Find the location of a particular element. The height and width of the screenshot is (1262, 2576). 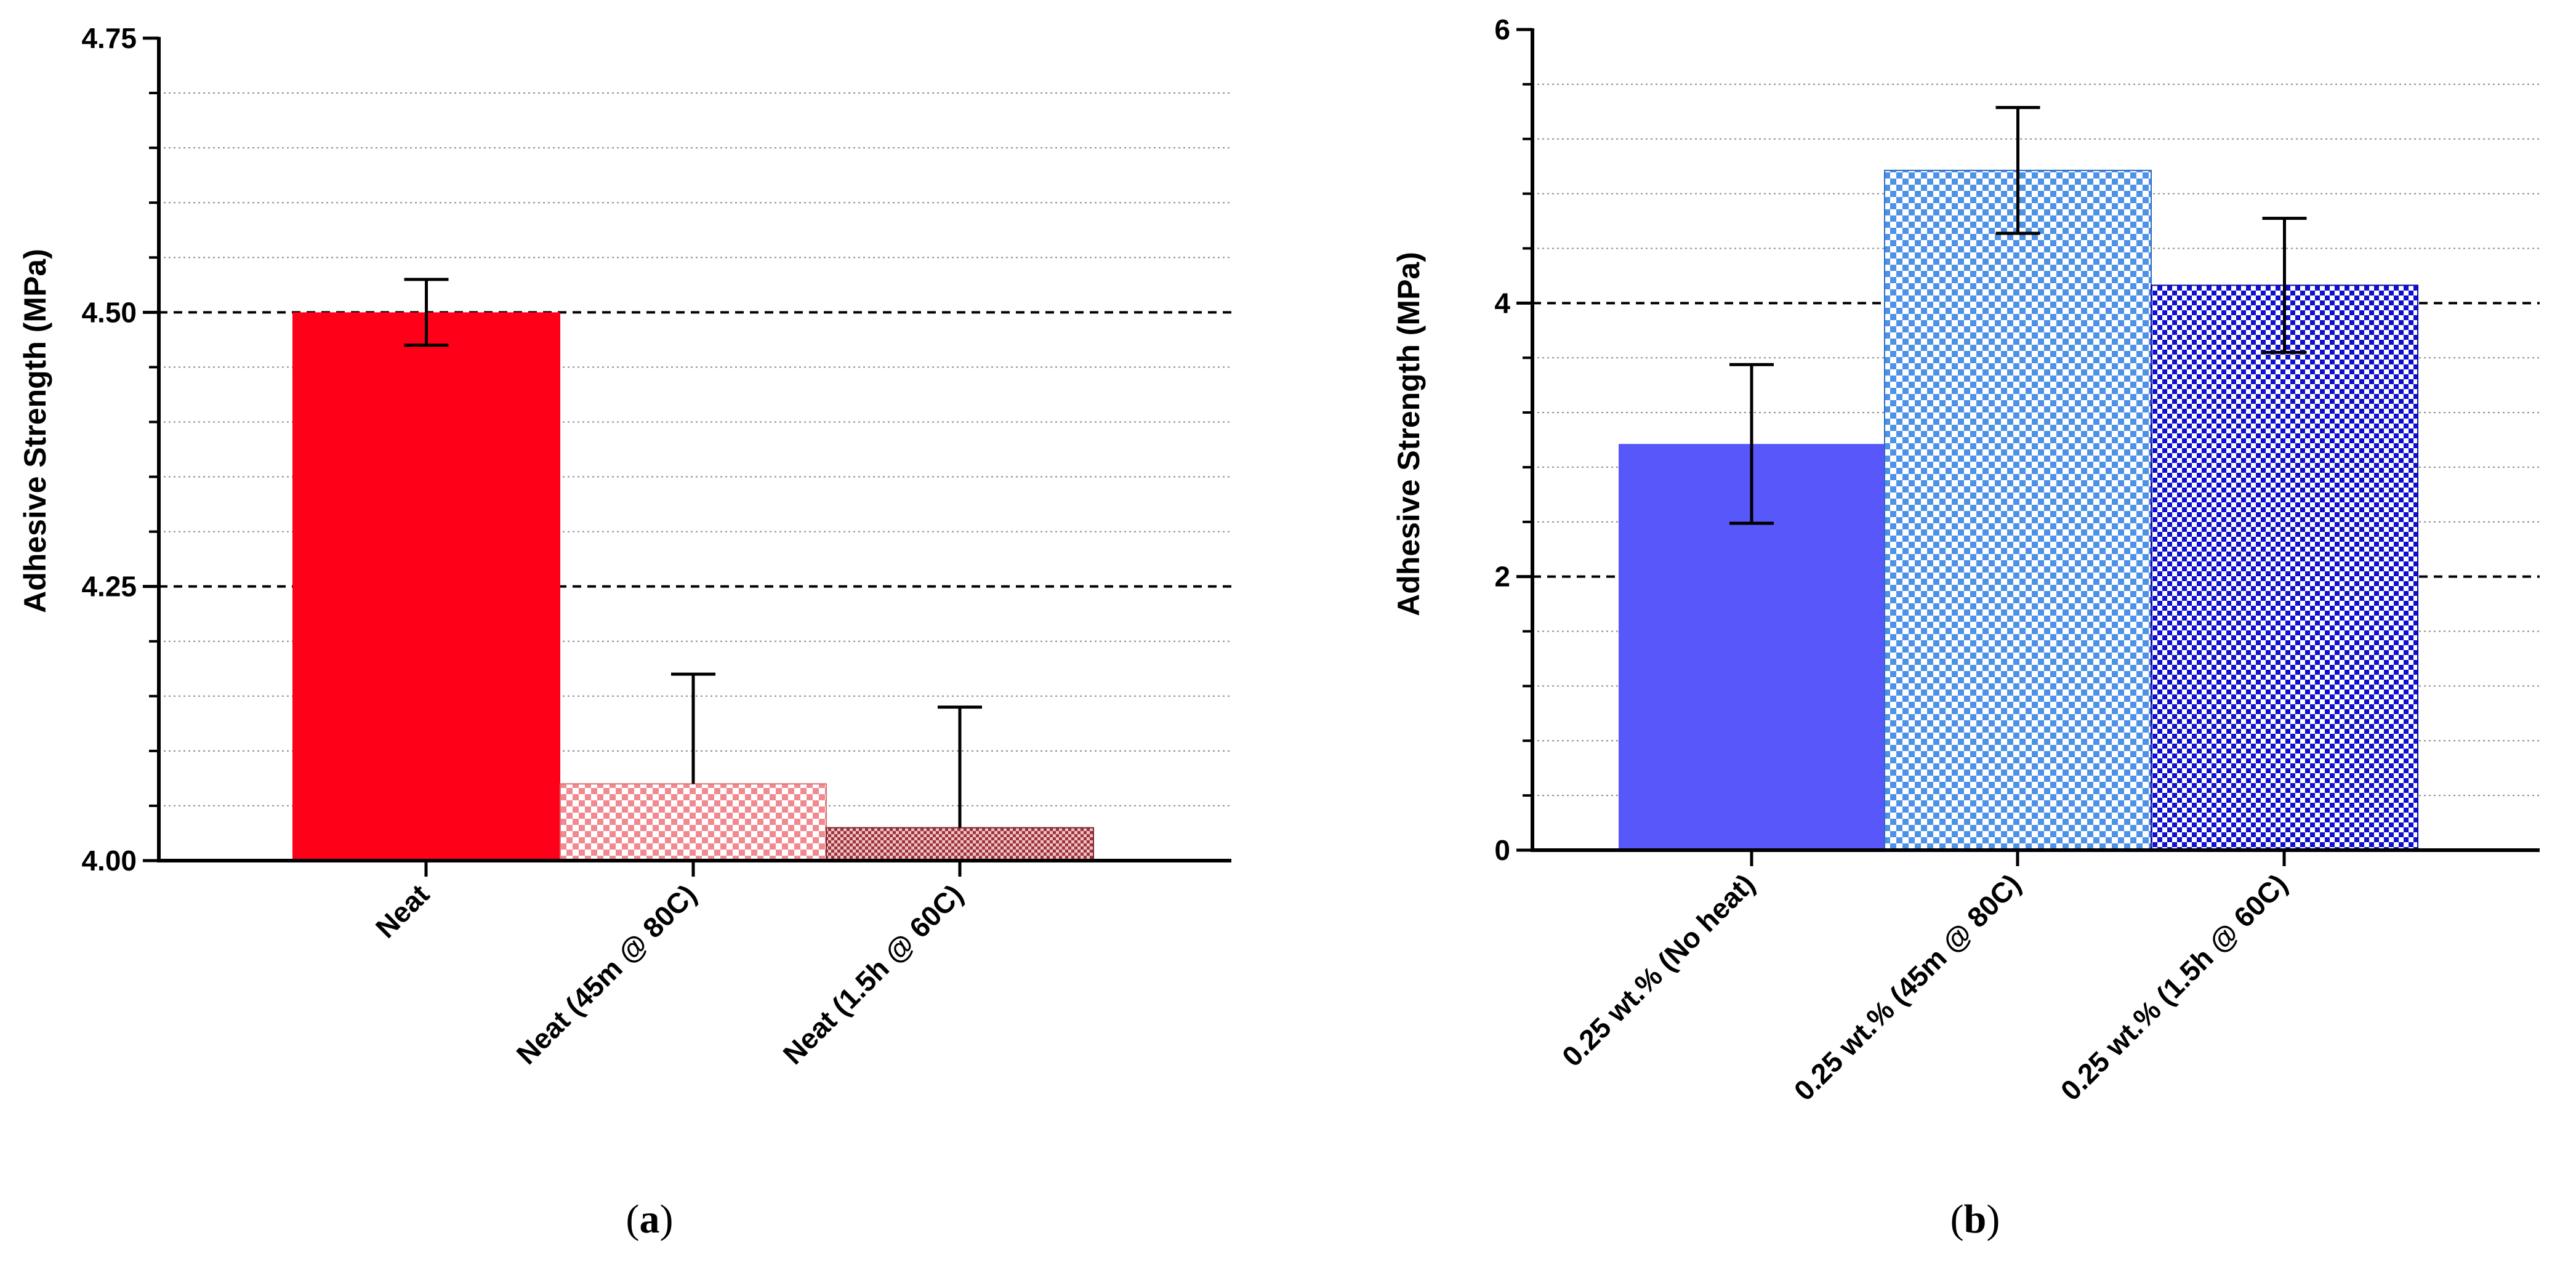

y-tick-label: 4 is located at coordinates (1502, 303).